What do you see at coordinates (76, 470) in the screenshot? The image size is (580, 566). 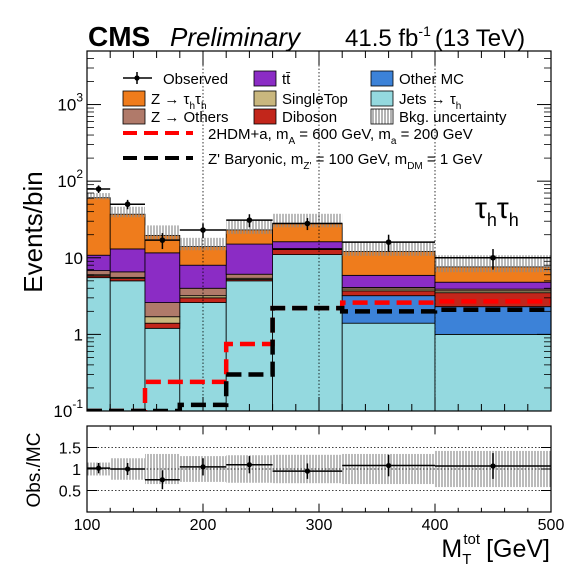 I see `ratio-y-tick-label-1: 1` at bounding box center [76, 470].